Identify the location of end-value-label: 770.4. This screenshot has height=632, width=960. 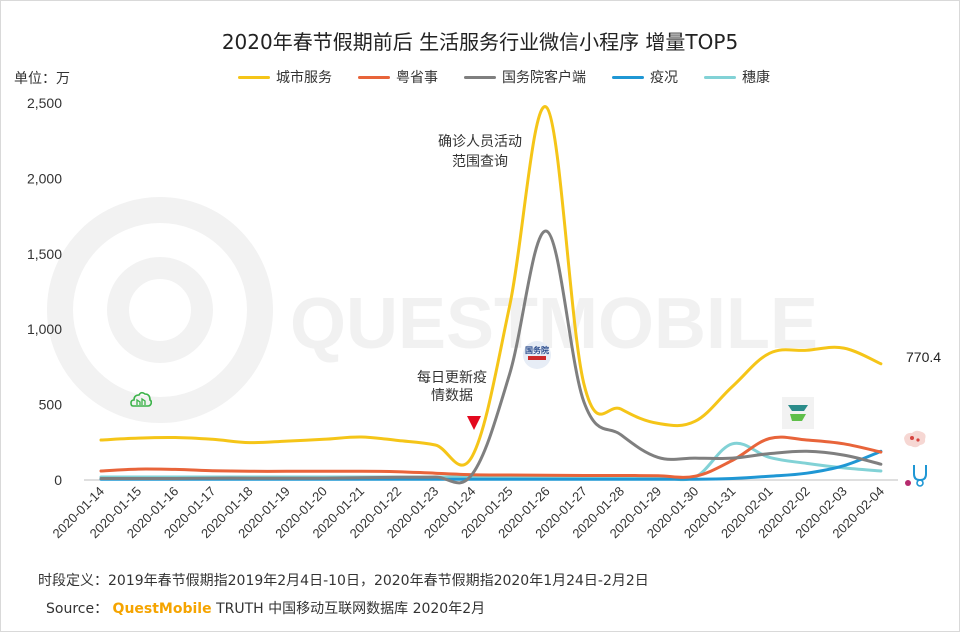
(923, 357).